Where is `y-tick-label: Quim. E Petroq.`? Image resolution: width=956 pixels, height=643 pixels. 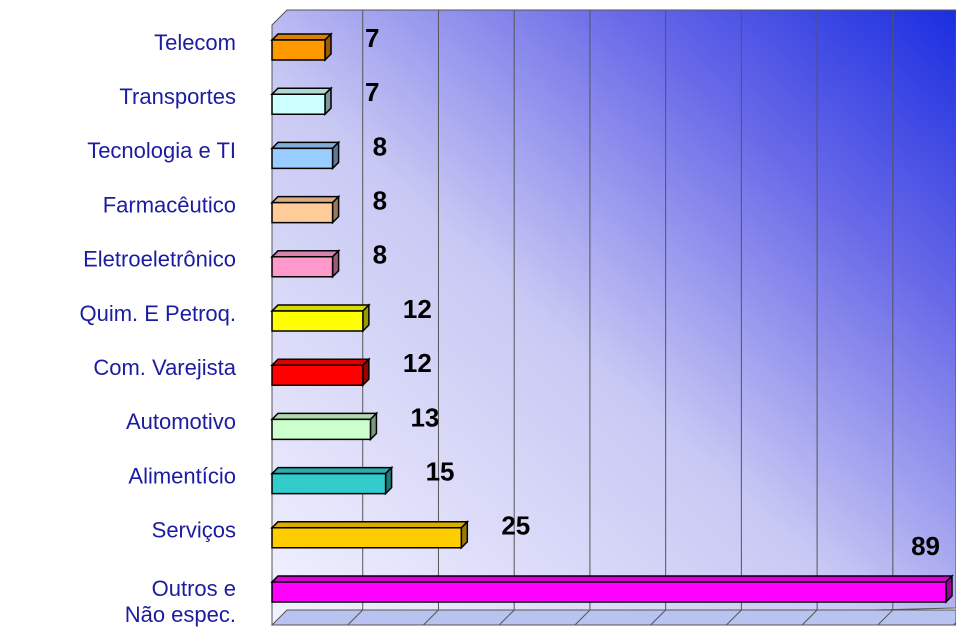 y-tick-label: Quim. E Petroq. is located at coordinates (157, 313).